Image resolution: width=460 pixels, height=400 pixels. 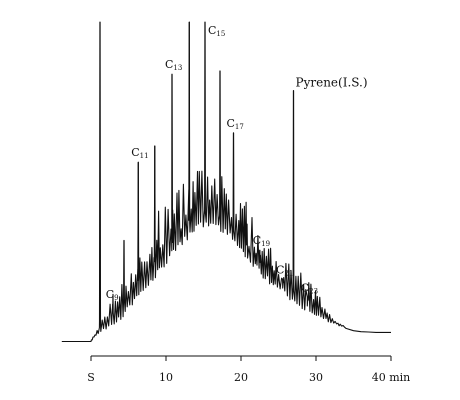 What do you see at coordinates (316, 377) in the screenshot?
I see `x-tick-label-3: 30` at bounding box center [316, 377].